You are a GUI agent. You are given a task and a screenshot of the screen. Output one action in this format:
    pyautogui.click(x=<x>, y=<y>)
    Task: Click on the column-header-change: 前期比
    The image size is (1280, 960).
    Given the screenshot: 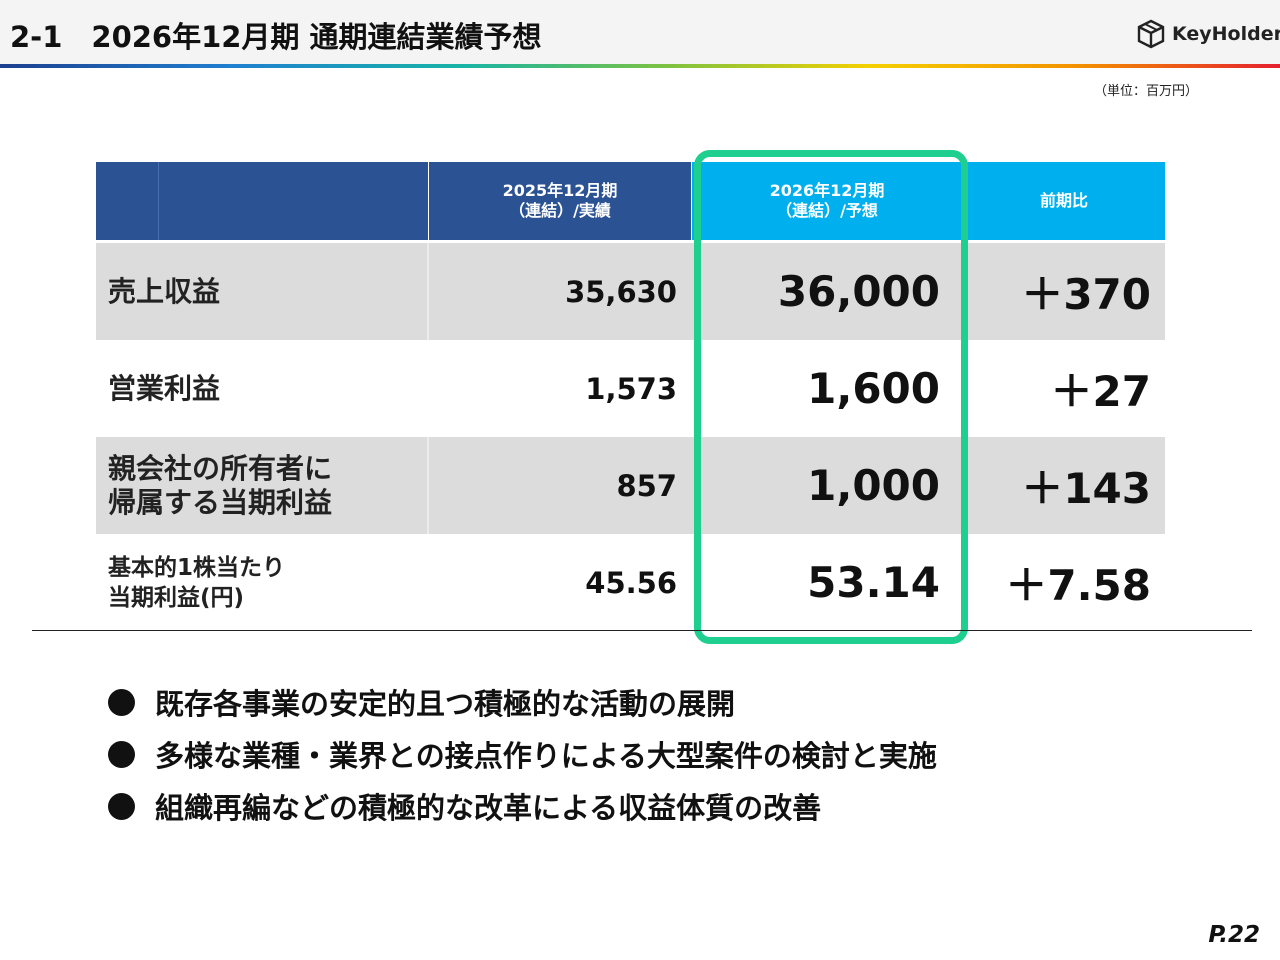 What is the action you would take?
    pyautogui.click(x=1064, y=201)
    